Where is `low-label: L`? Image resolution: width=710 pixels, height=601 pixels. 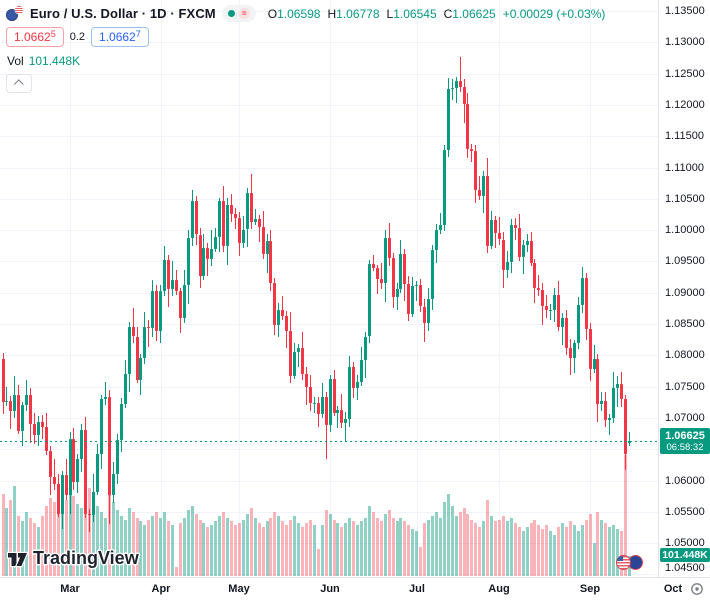
low-label: L is located at coordinates (390, 13).